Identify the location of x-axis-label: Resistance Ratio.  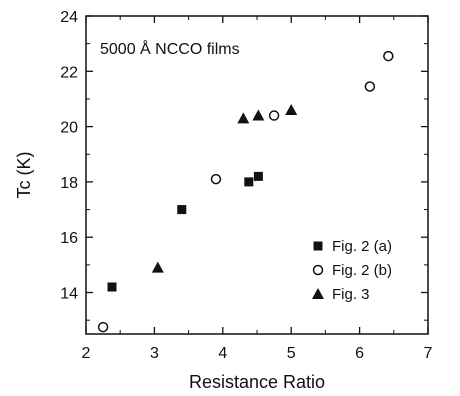
(257, 382).